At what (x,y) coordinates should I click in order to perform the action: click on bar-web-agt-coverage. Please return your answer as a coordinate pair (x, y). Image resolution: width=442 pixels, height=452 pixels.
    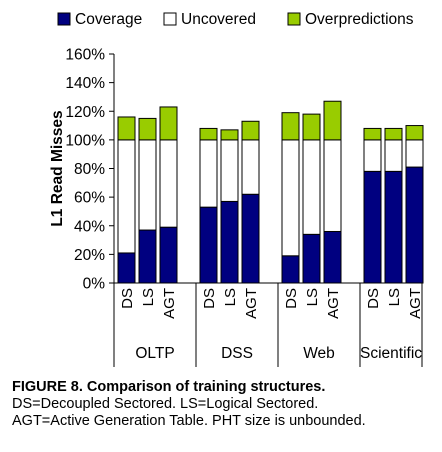
    Looking at the image, I should click on (332, 257).